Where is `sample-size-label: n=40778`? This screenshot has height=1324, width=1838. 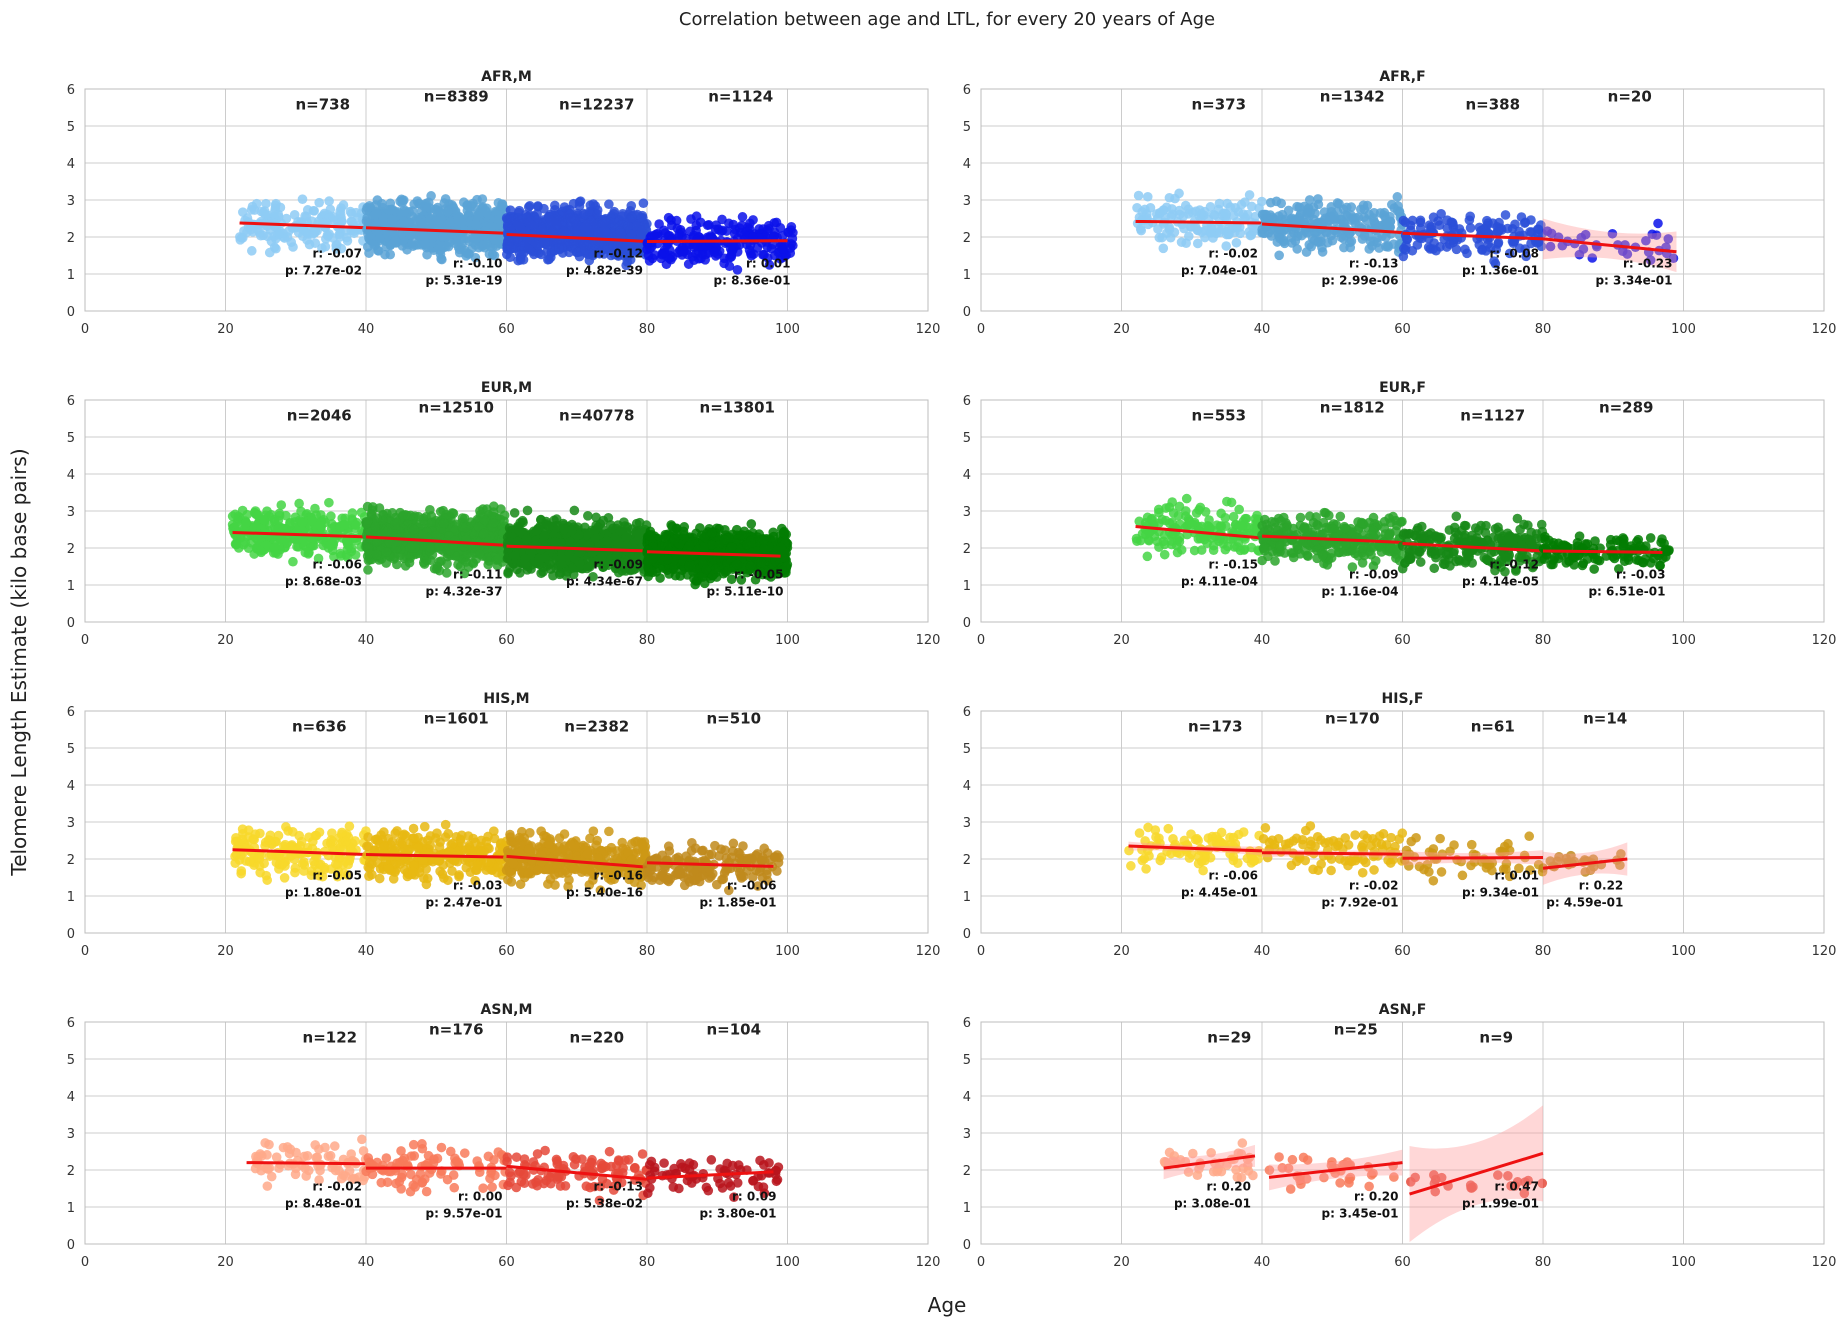 sample-size-label: n=40778 is located at coordinates (596, 415).